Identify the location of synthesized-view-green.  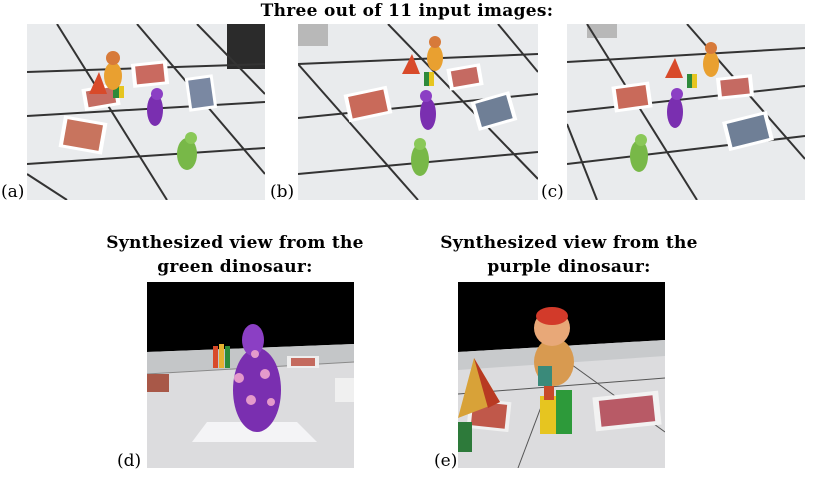
(250, 375).